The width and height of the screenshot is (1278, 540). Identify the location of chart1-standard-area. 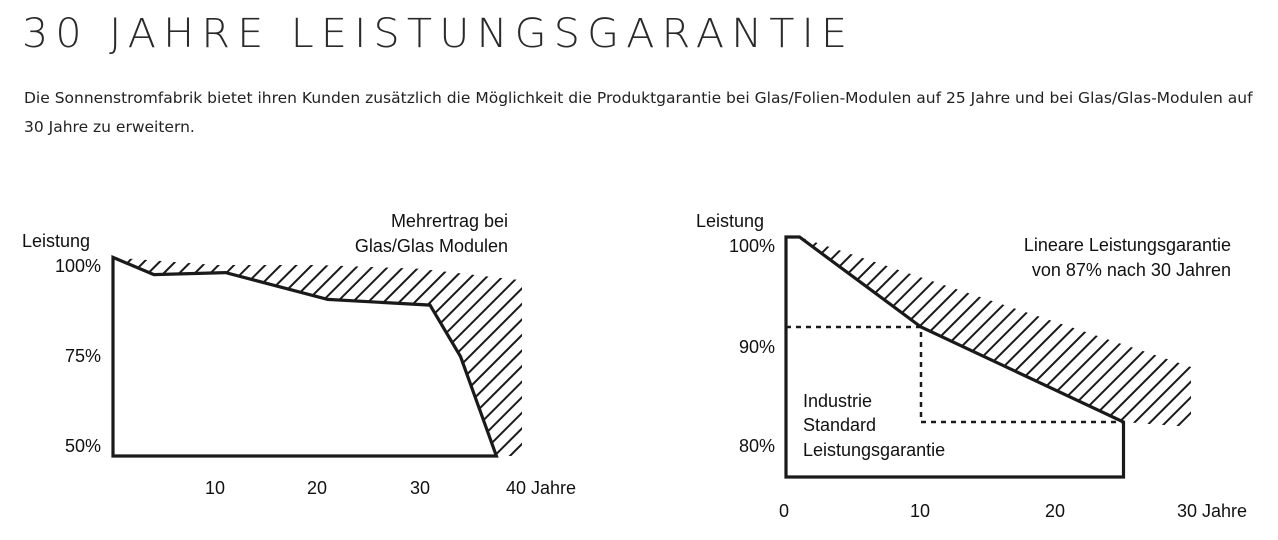
(305, 356).